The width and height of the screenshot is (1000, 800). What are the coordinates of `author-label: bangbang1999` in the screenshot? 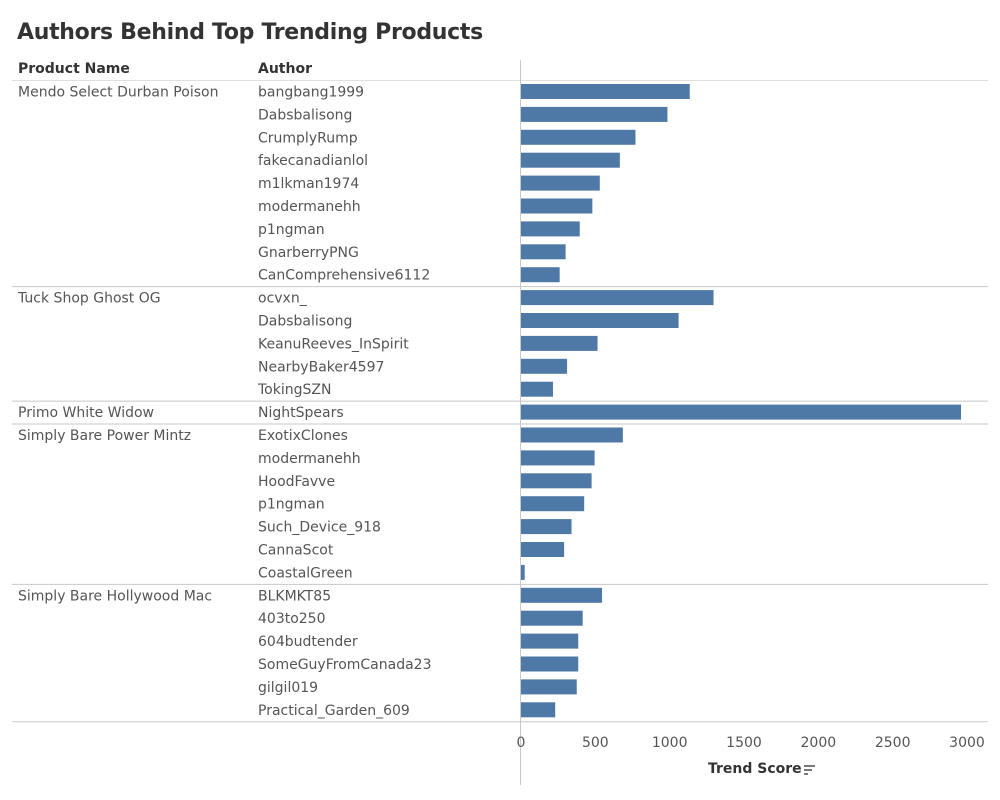 It's located at (311, 93).